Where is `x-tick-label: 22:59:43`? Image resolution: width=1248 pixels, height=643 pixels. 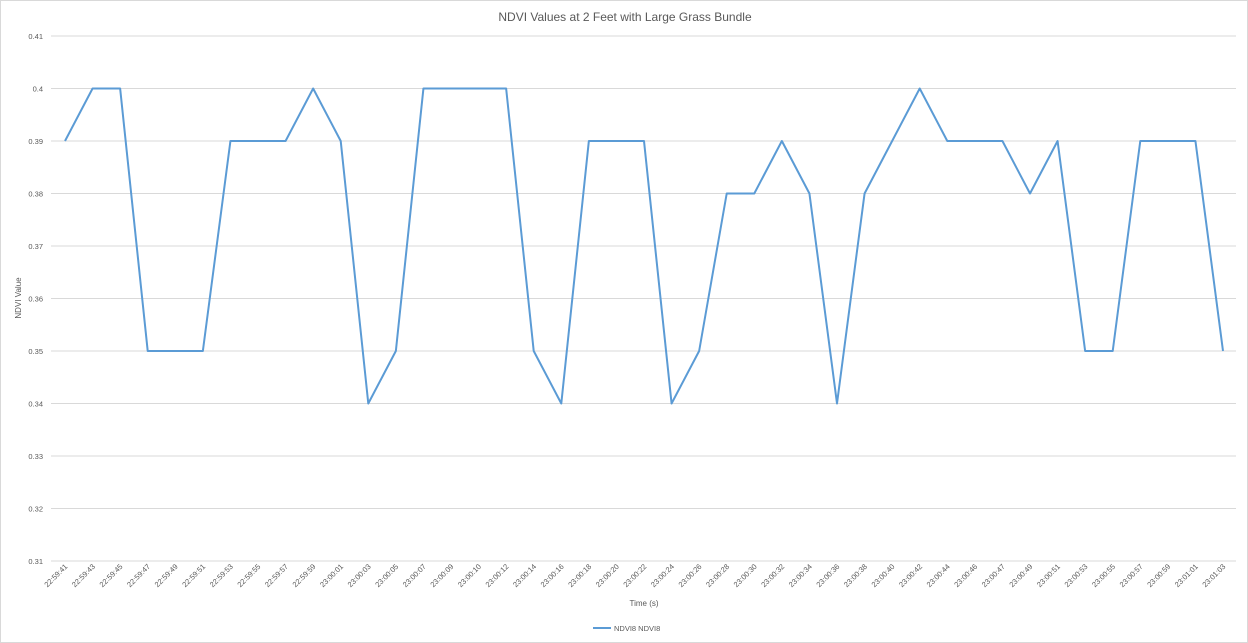 x-tick-label: 22:59:43 is located at coordinates (83, 575).